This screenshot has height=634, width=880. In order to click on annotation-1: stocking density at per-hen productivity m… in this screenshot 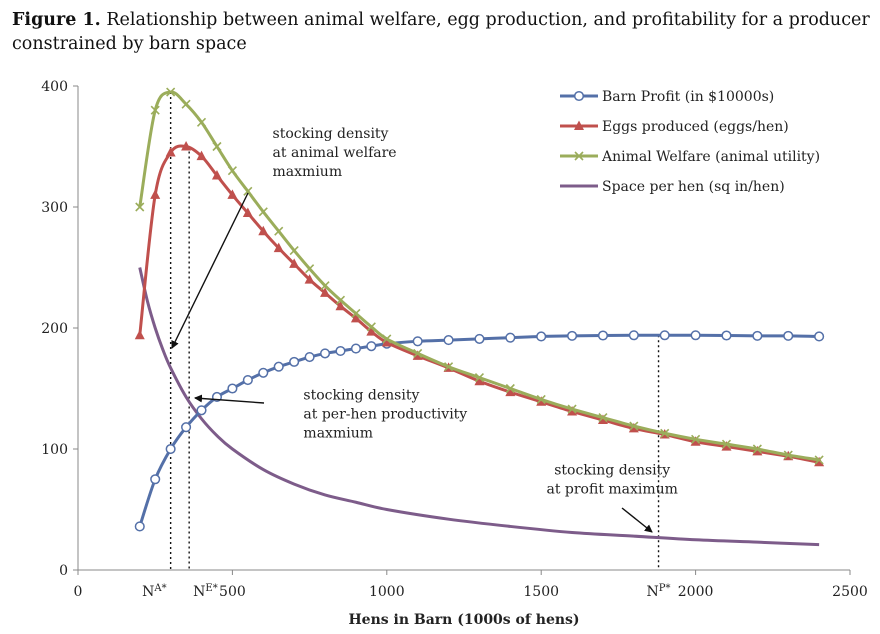, I will do `click(330, 414)`.